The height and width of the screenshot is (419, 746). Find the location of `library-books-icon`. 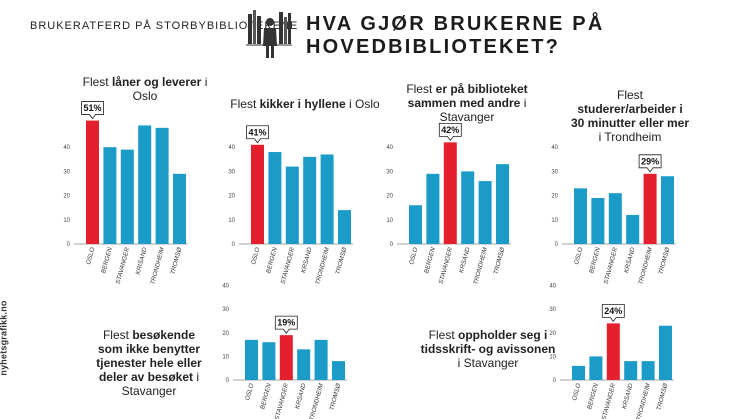

library-books-icon is located at coordinates (269, 34).